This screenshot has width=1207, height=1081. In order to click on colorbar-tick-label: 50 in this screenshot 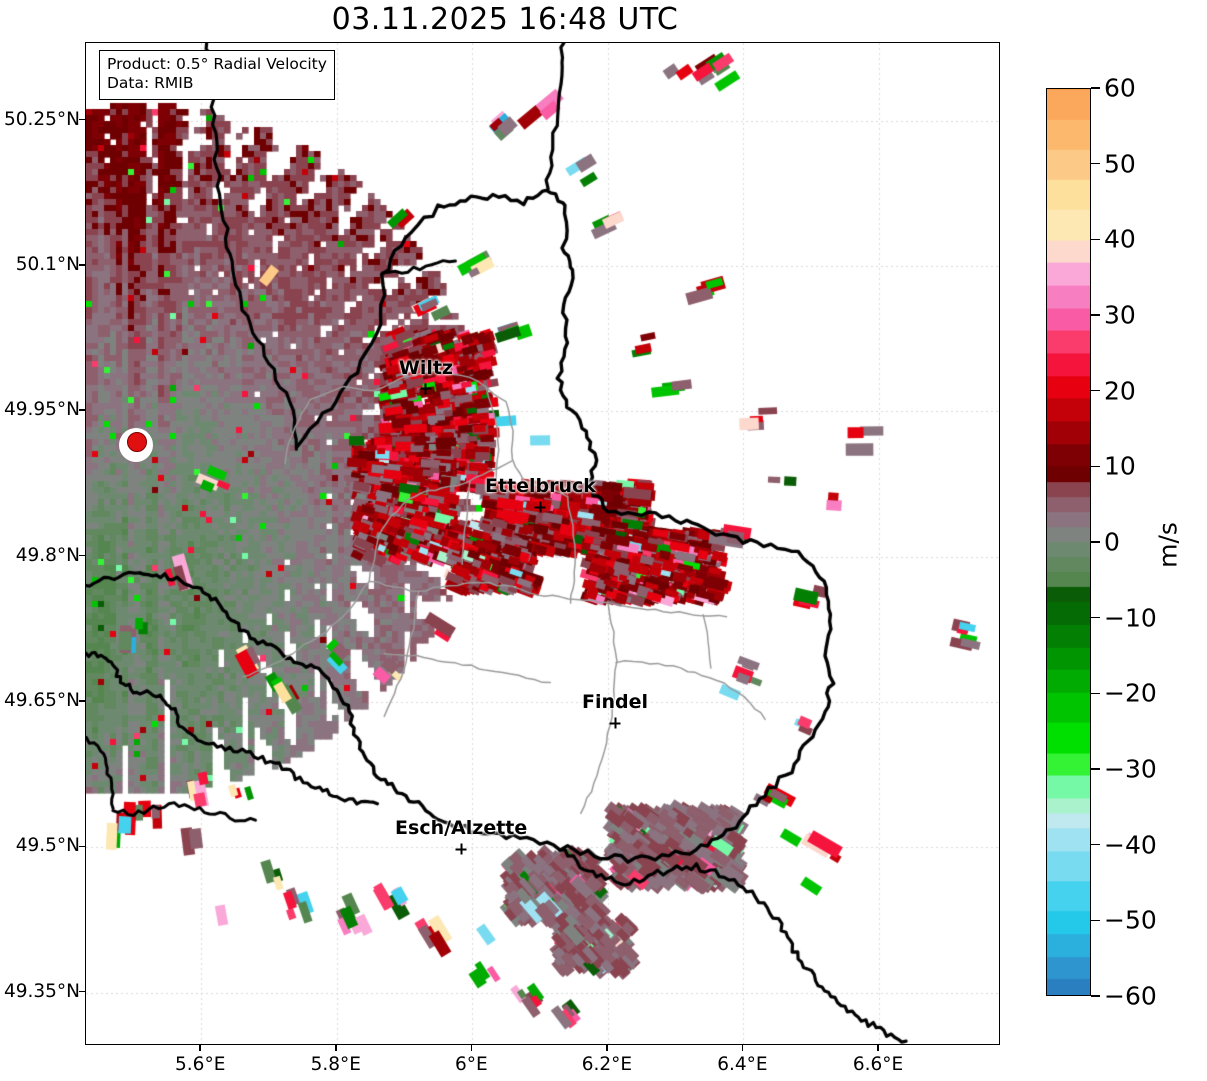, I will do `click(1120, 164)`.